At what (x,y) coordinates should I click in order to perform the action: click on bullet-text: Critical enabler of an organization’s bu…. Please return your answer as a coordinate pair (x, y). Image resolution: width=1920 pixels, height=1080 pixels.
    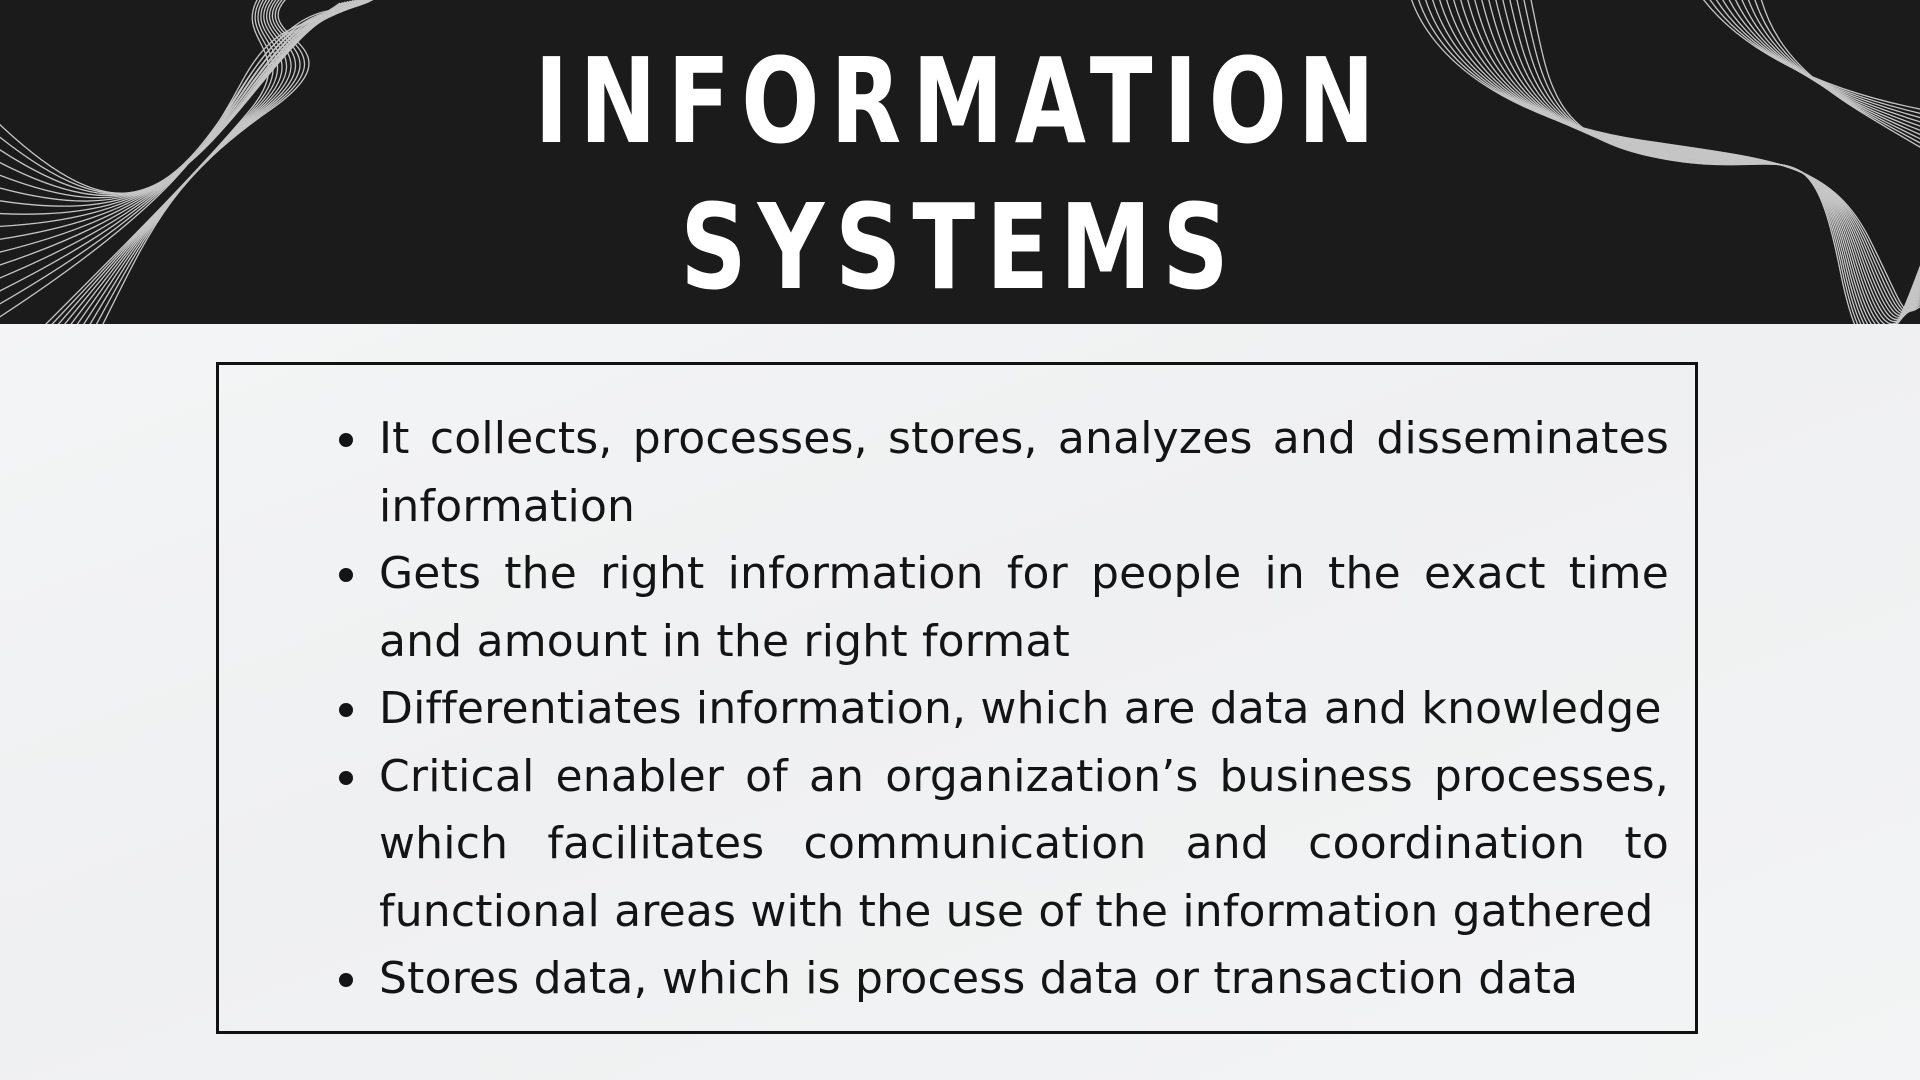
    Looking at the image, I should click on (1024, 843).